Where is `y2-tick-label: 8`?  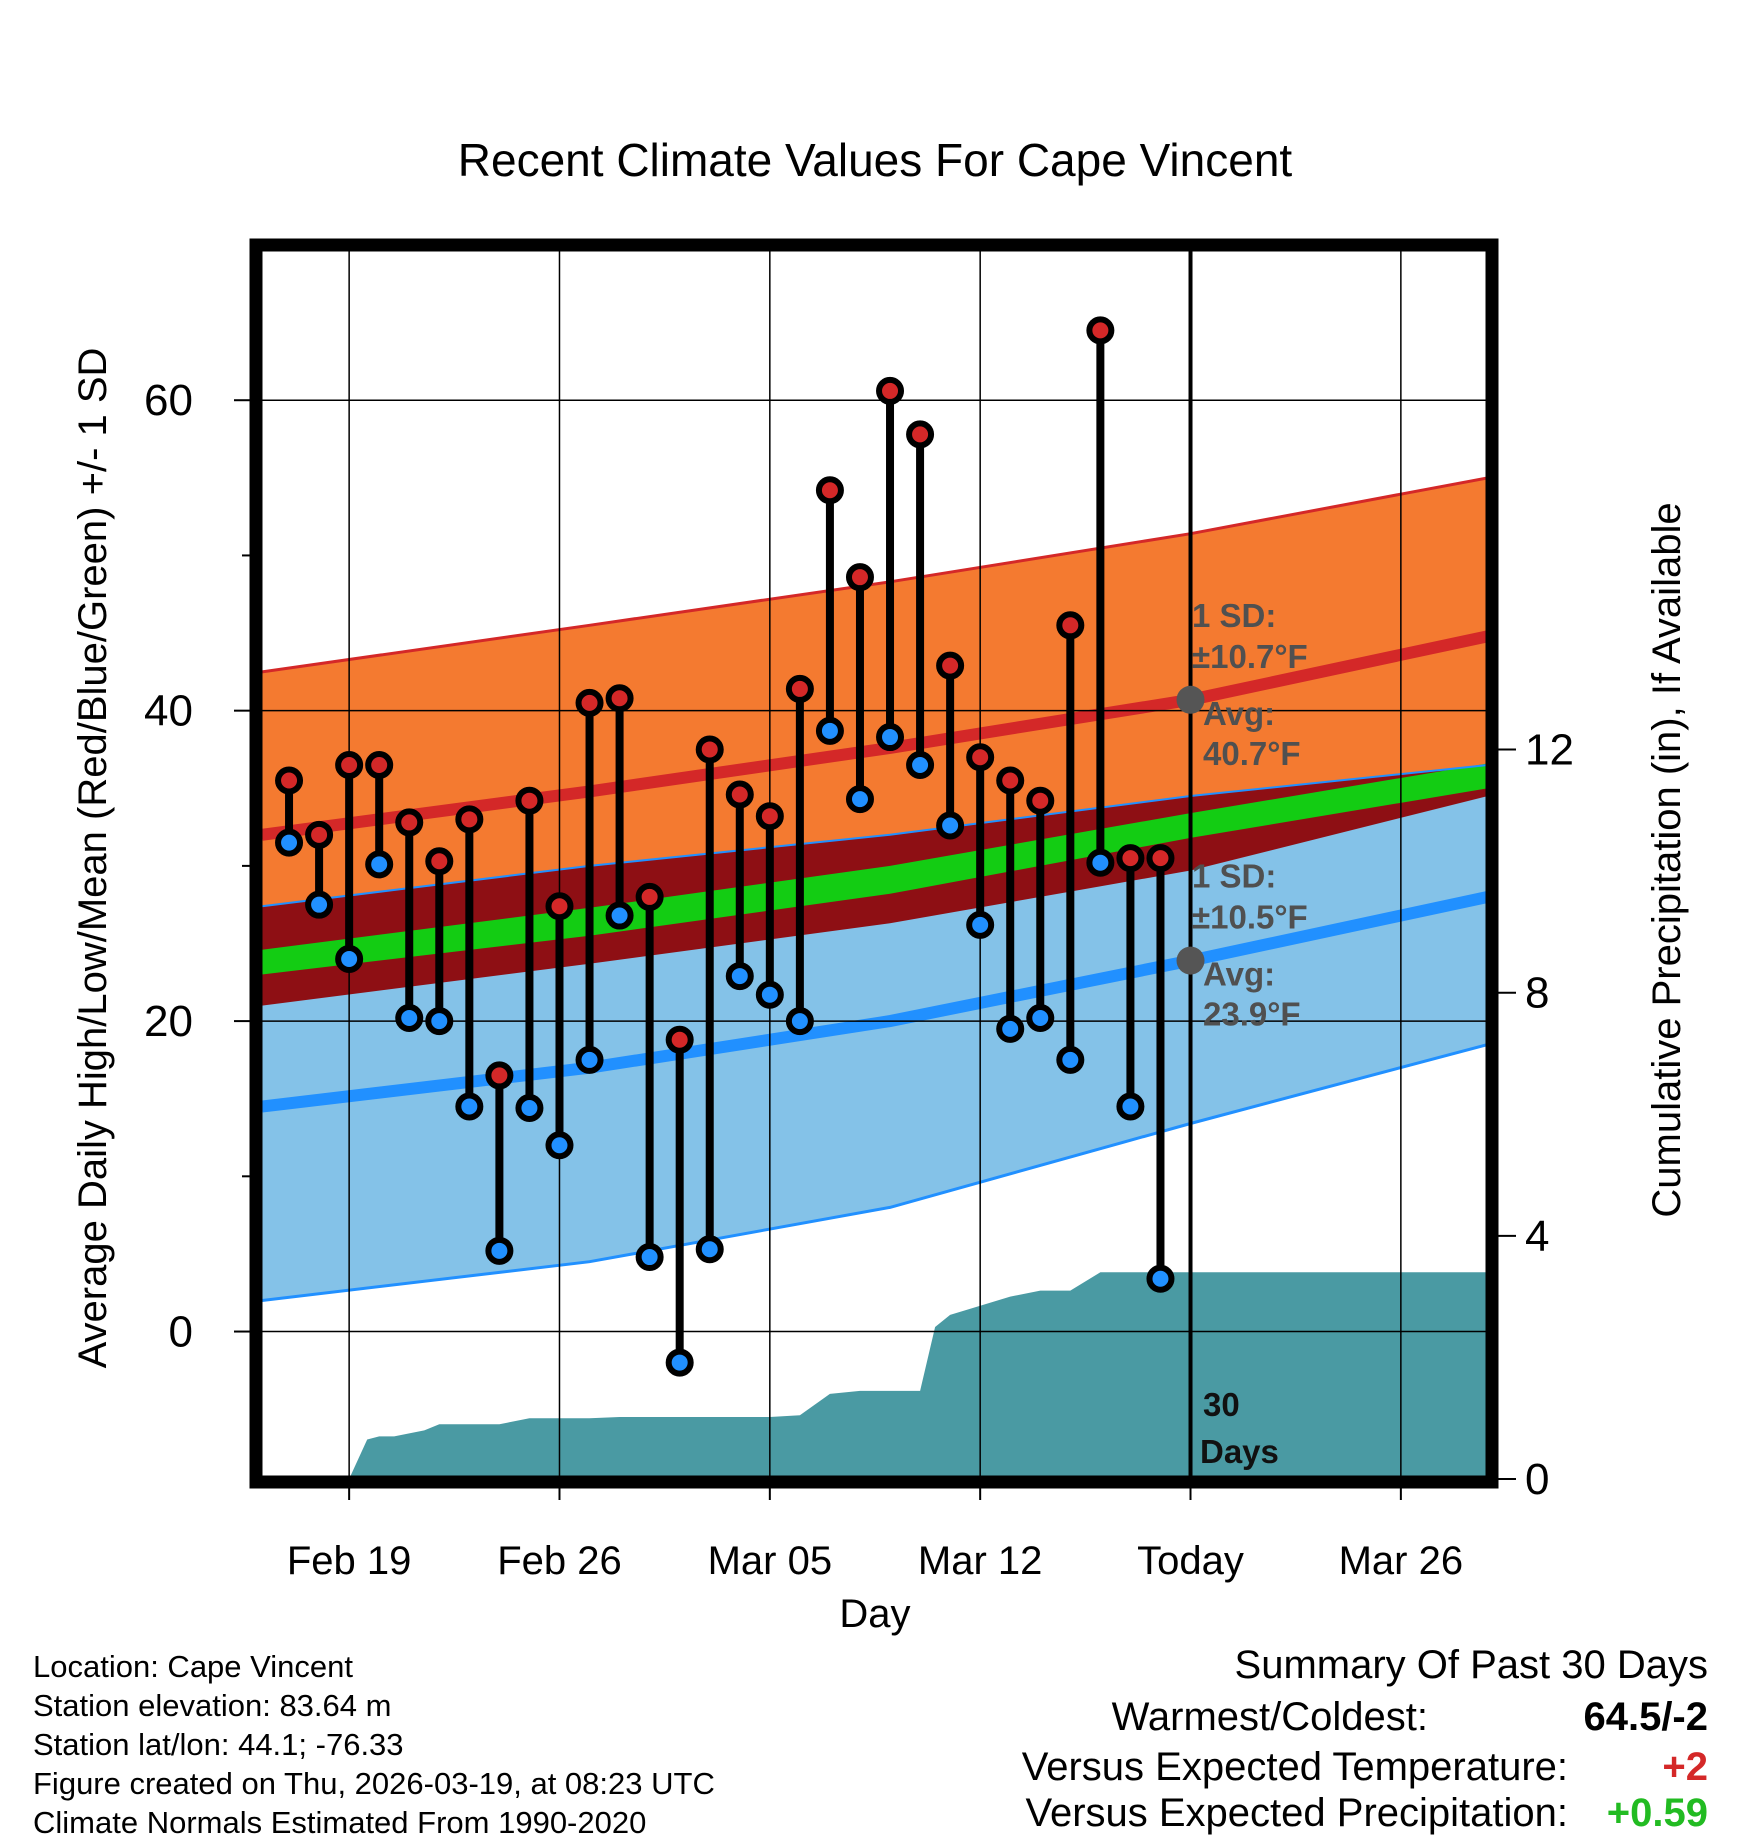 y2-tick-label: 8 is located at coordinates (1537, 993).